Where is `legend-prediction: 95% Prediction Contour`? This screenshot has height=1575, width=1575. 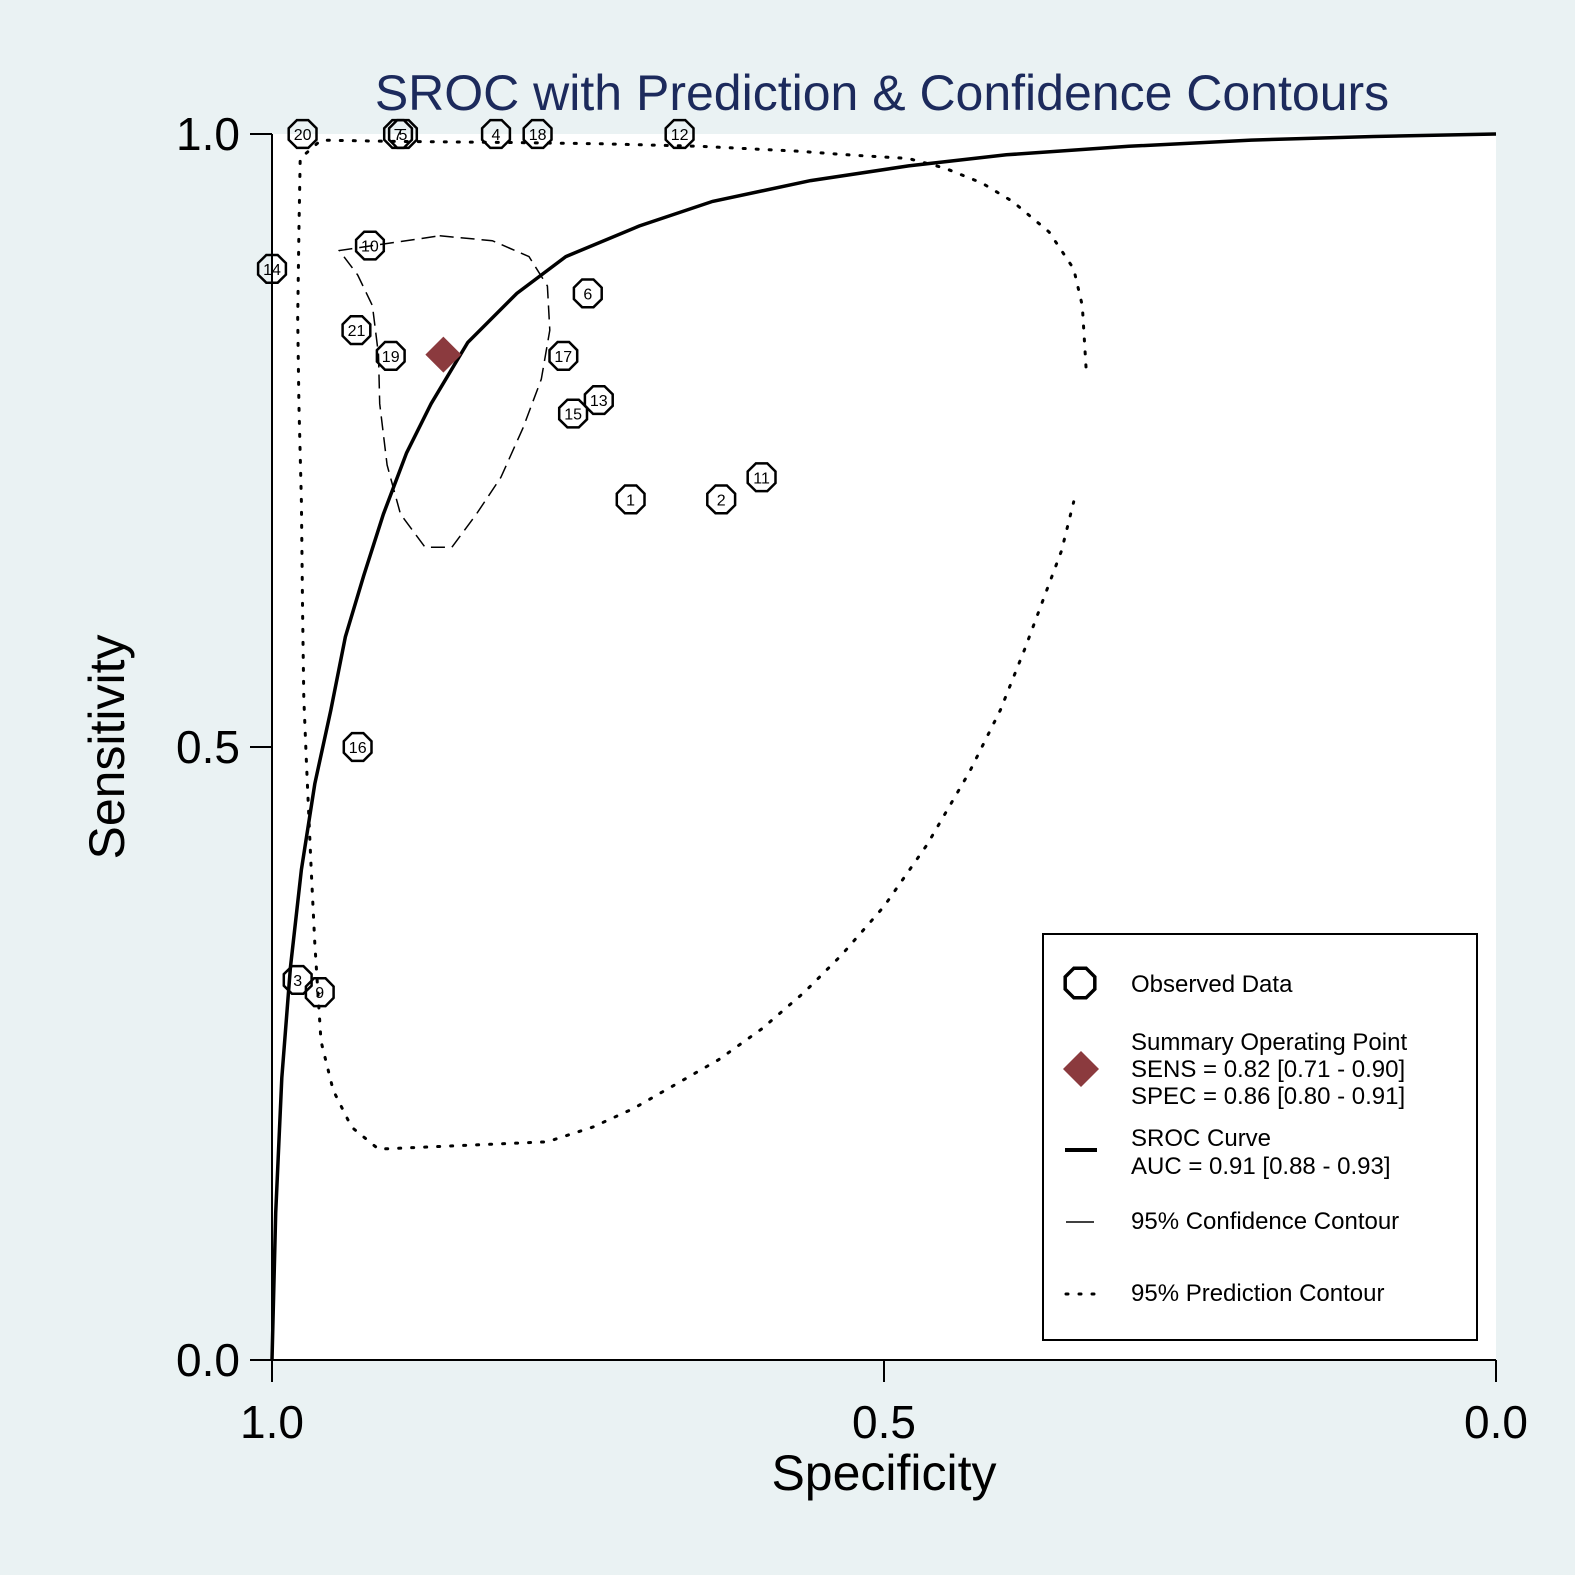
legend-prediction: 95% Prediction Contour is located at coordinates (1257, 1293).